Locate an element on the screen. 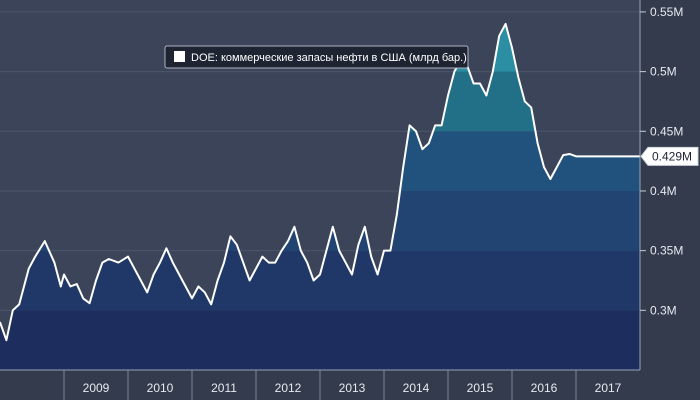 The height and width of the screenshot is (400, 700). x-tick-label-1: 2010 is located at coordinates (160, 388).